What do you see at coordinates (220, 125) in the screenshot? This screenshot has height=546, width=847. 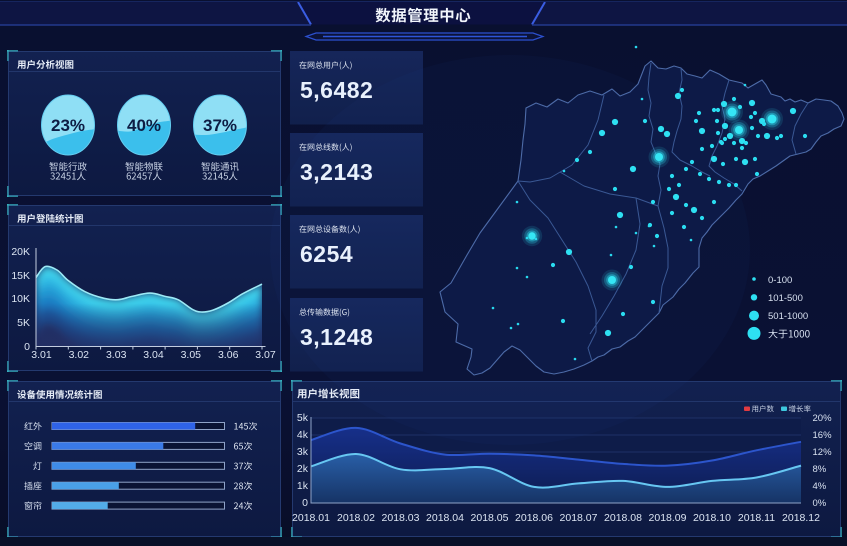 I see `svg-text: 37%` at bounding box center [220, 125].